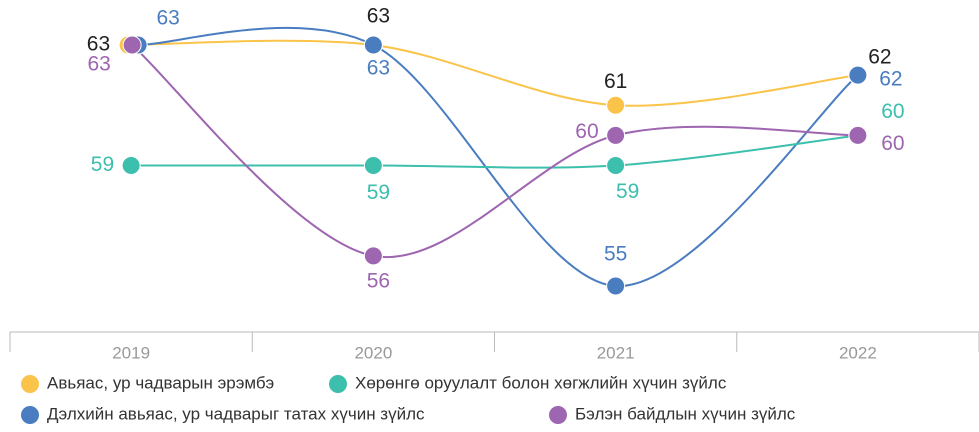  I want to click on data-label: 56, so click(378, 280).